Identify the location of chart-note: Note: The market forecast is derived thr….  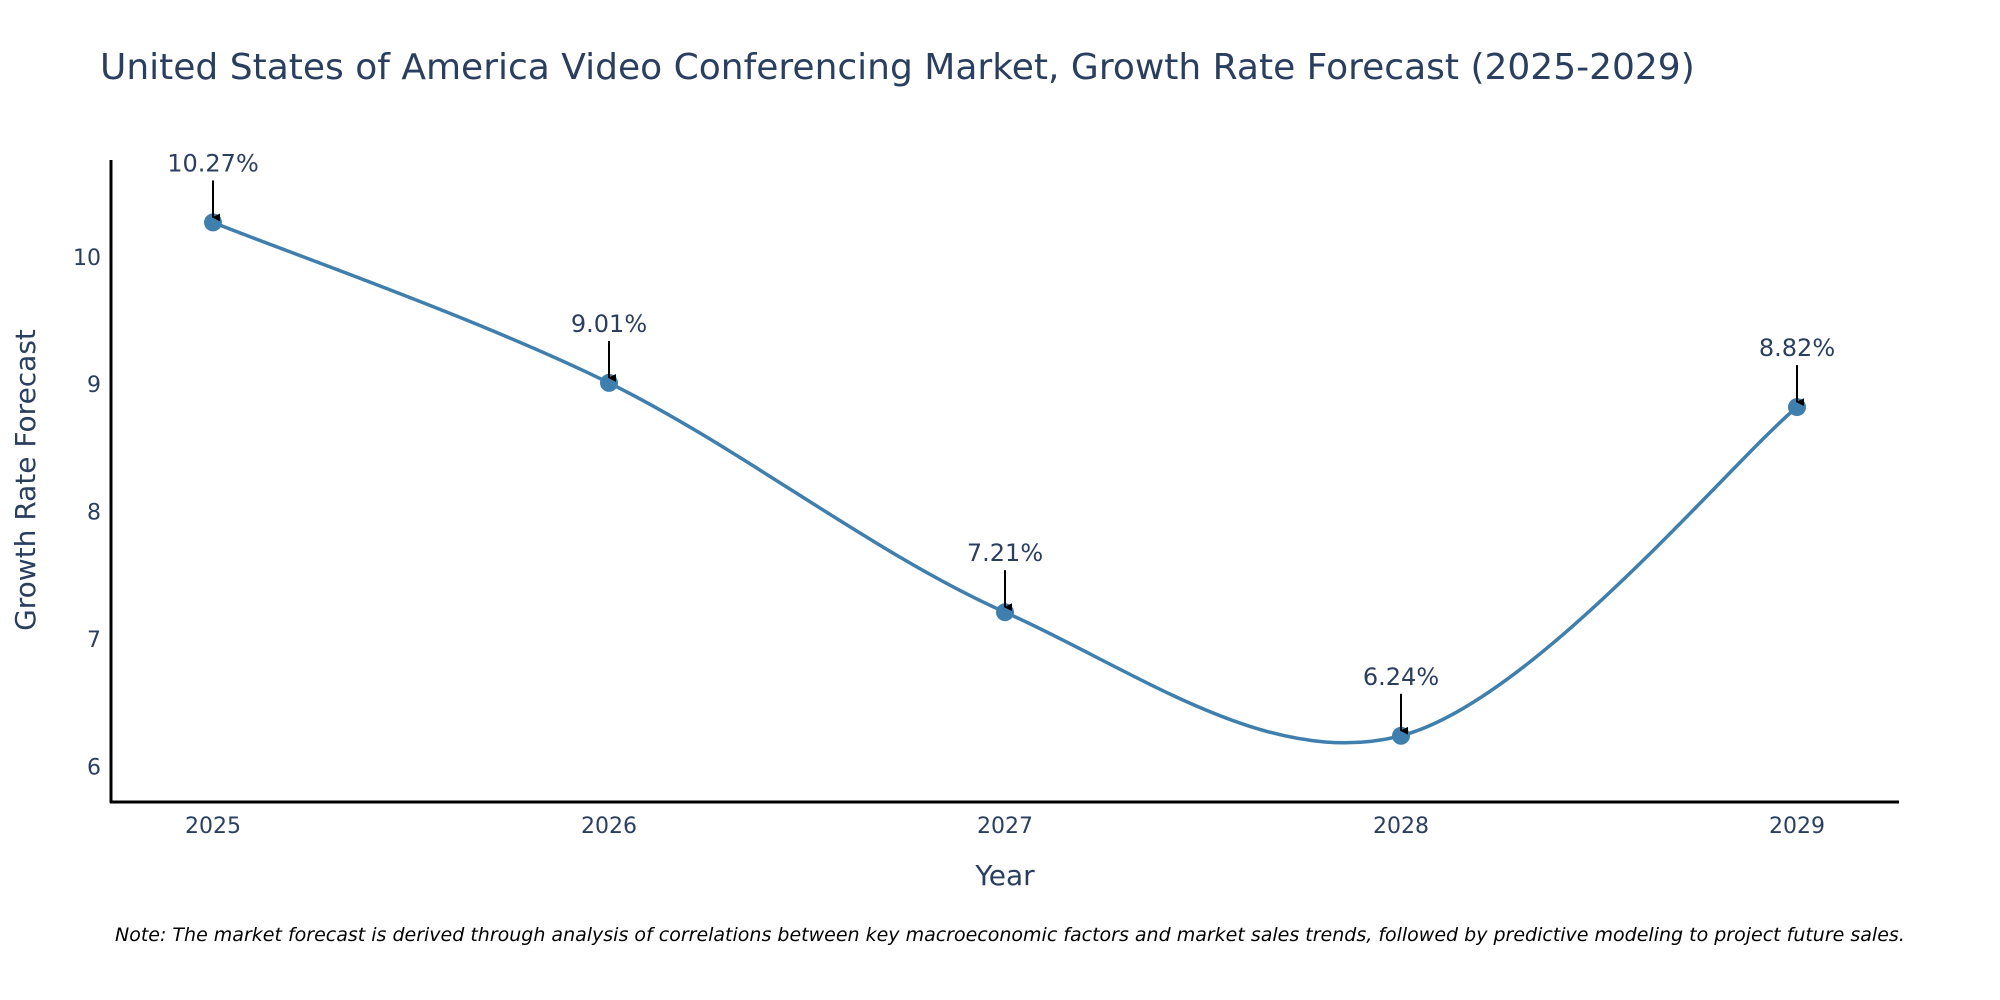
(1010, 935).